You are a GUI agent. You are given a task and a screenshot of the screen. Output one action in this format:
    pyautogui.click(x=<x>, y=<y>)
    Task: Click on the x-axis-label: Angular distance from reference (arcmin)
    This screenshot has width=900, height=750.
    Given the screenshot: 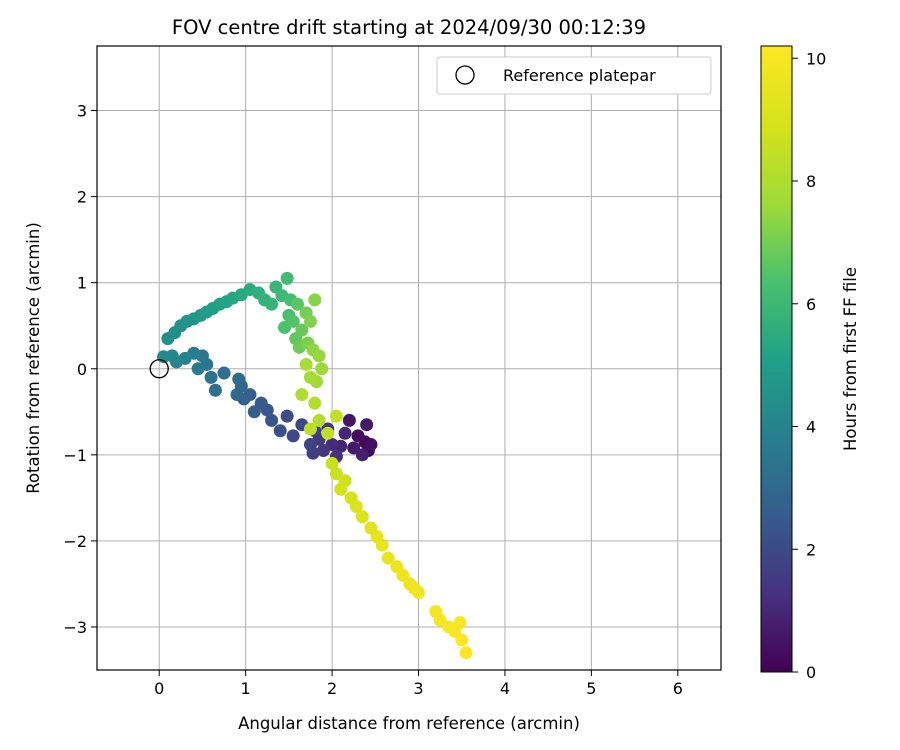 What is the action you would take?
    pyautogui.click(x=409, y=723)
    